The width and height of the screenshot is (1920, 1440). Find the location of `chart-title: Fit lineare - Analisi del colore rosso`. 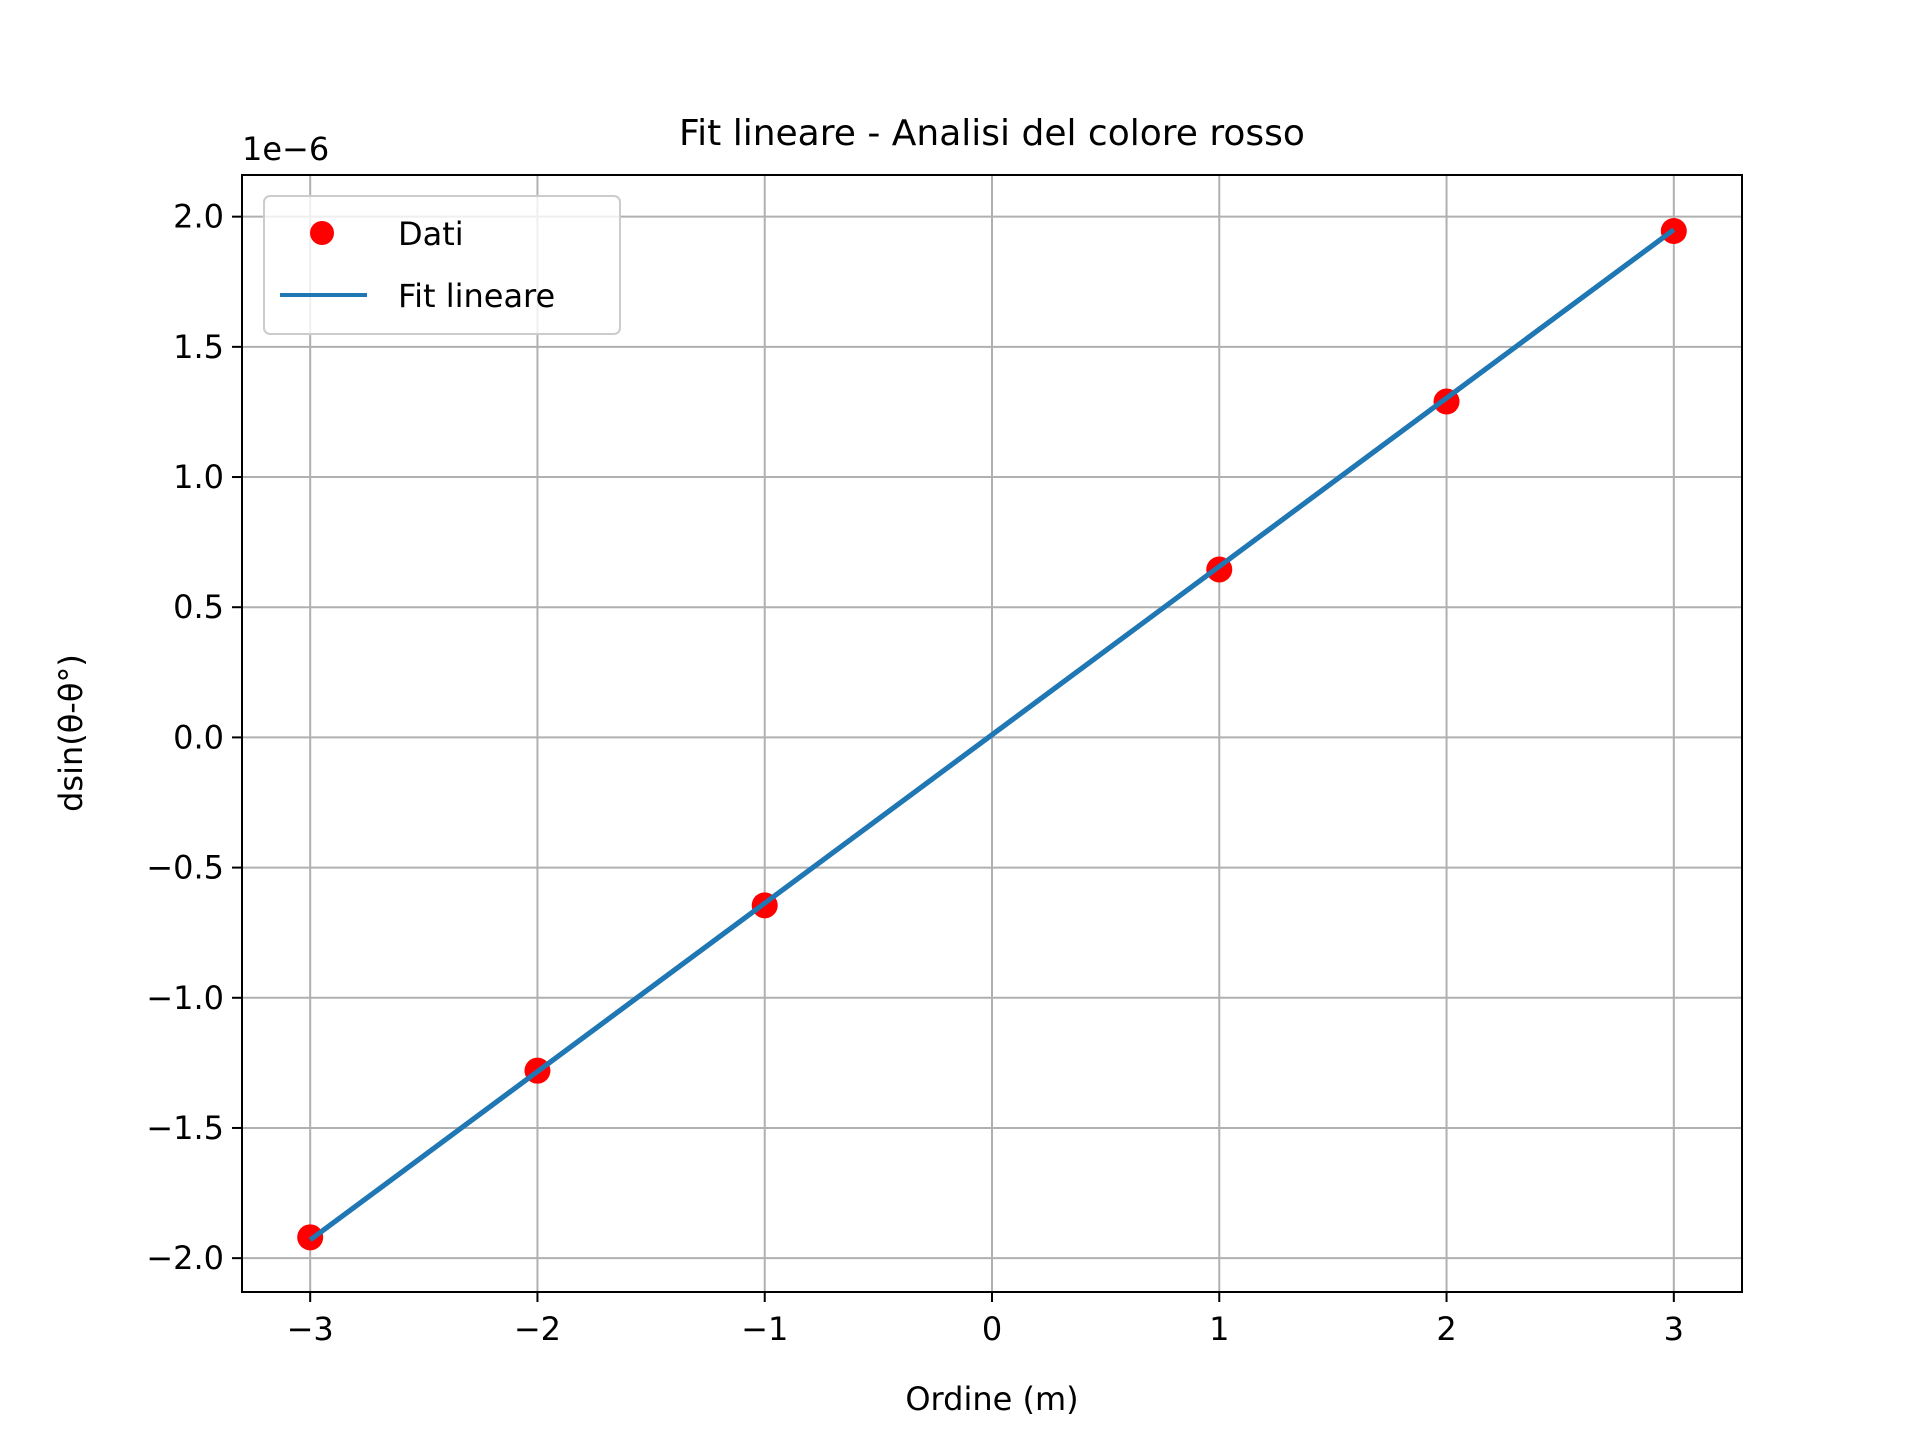

chart-title: Fit lineare - Analisi del colore rosso is located at coordinates (992, 133).